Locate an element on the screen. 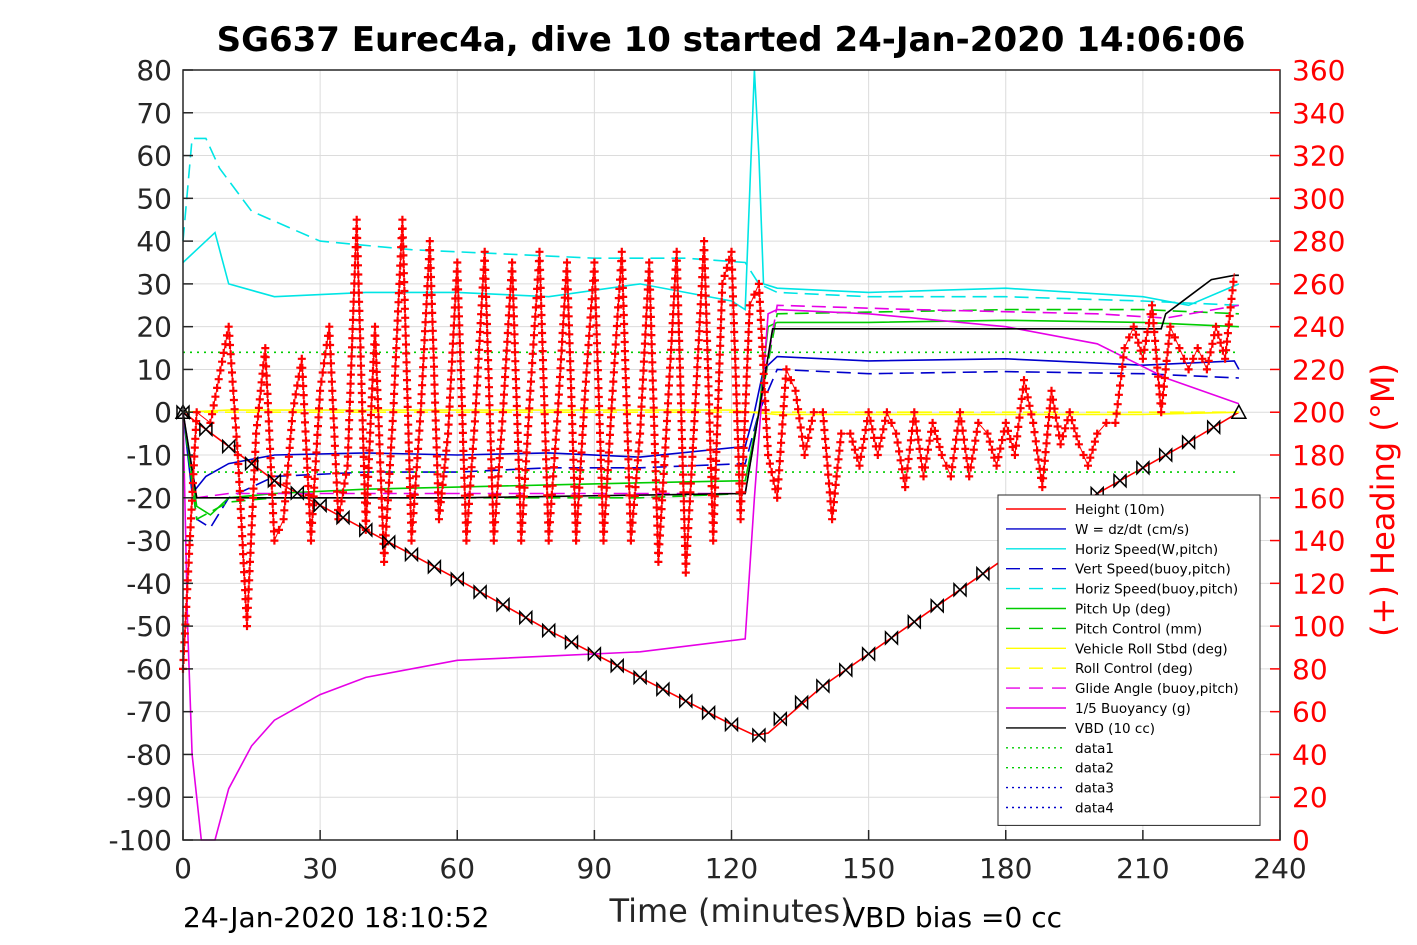 This screenshot has width=1417, height=945. legend-label: Horiz Speed(buoy,pitch) is located at coordinates (1156, 590).